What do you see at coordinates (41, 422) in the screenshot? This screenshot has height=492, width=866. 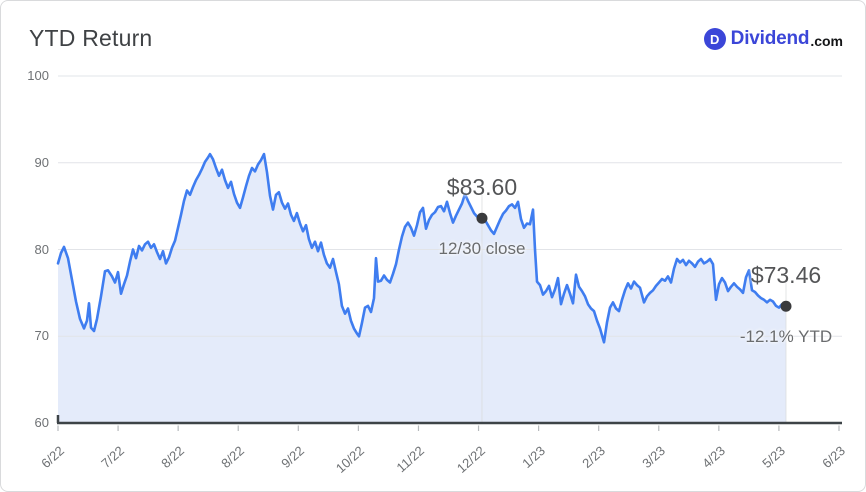 I see `y-tick-label: 60` at bounding box center [41, 422].